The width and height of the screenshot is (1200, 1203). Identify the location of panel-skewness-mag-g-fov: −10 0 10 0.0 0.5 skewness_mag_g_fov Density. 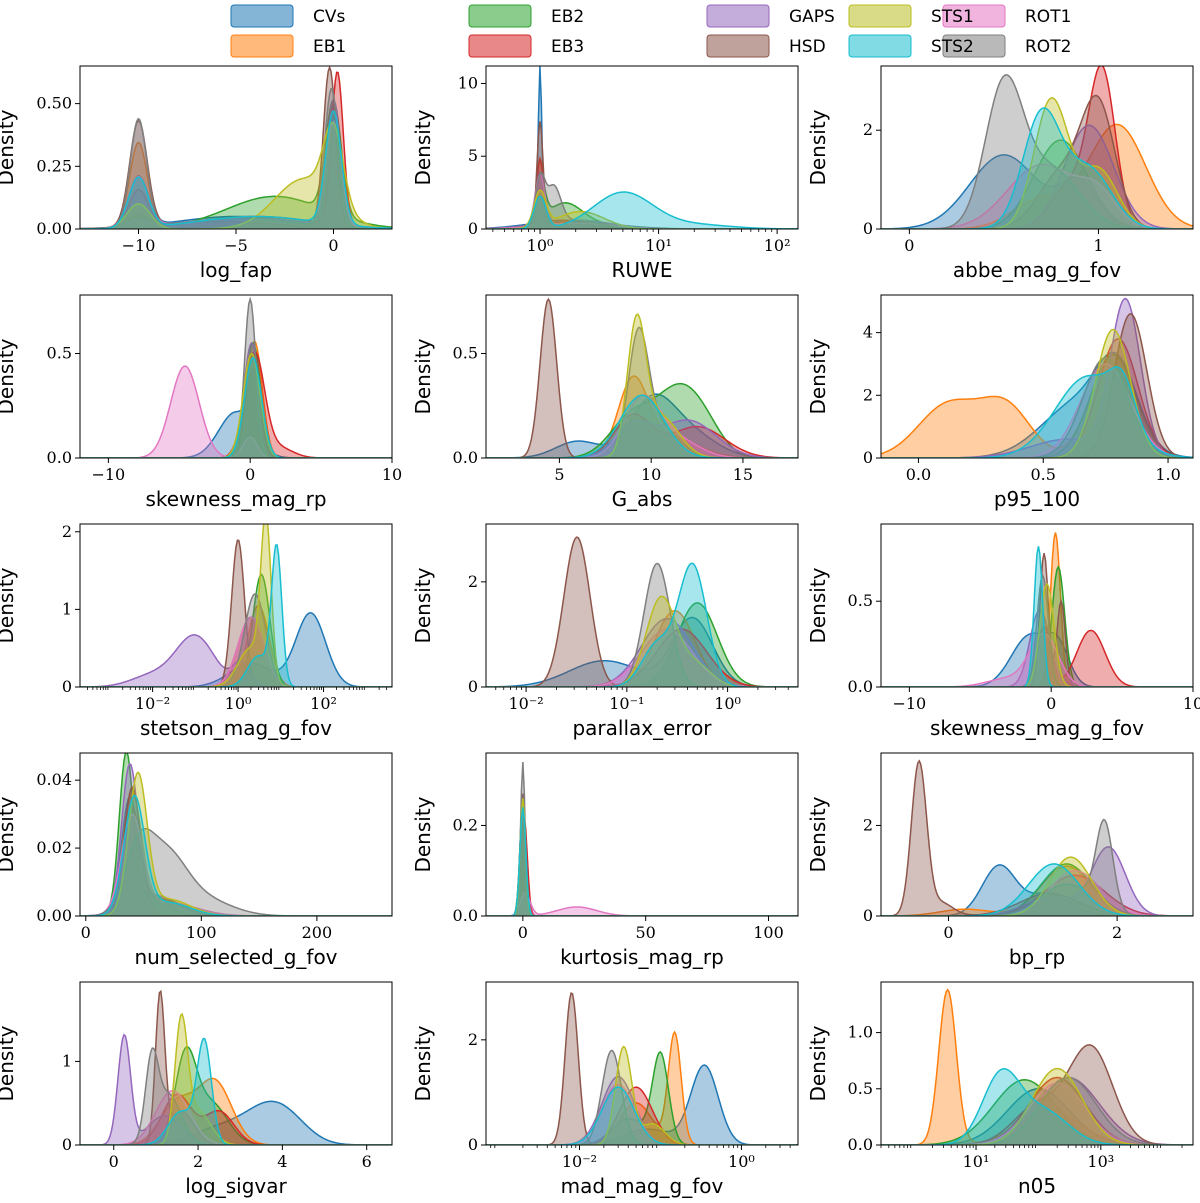
(1003, 631).